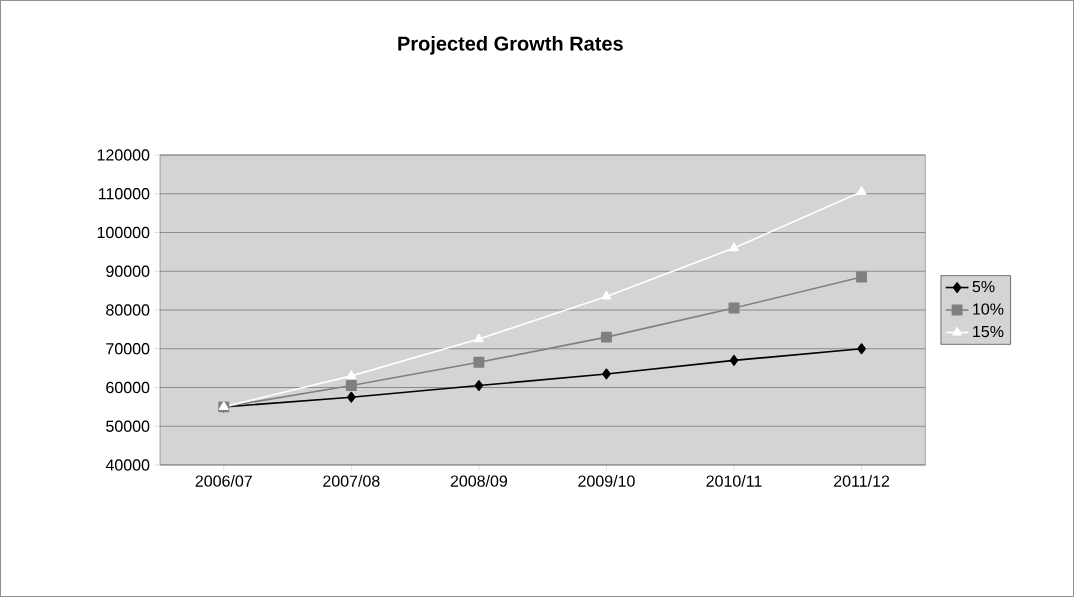 This screenshot has width=1074, height=597. Describe the element at coordinates (128, 349) in the screenshot. I see `y-tick-label: 70000` at that location.